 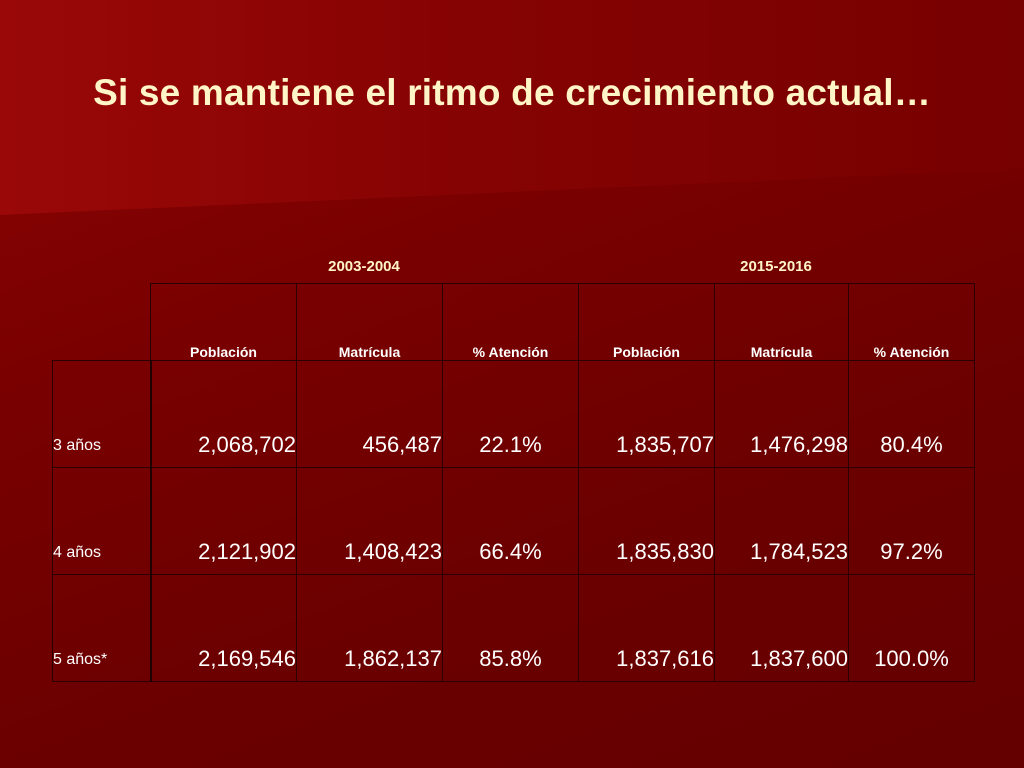 What do you see at coordinates (223, 521) in the screenshot?
I see `table-cell: 2,121,902` at bounding box center [223, 521].